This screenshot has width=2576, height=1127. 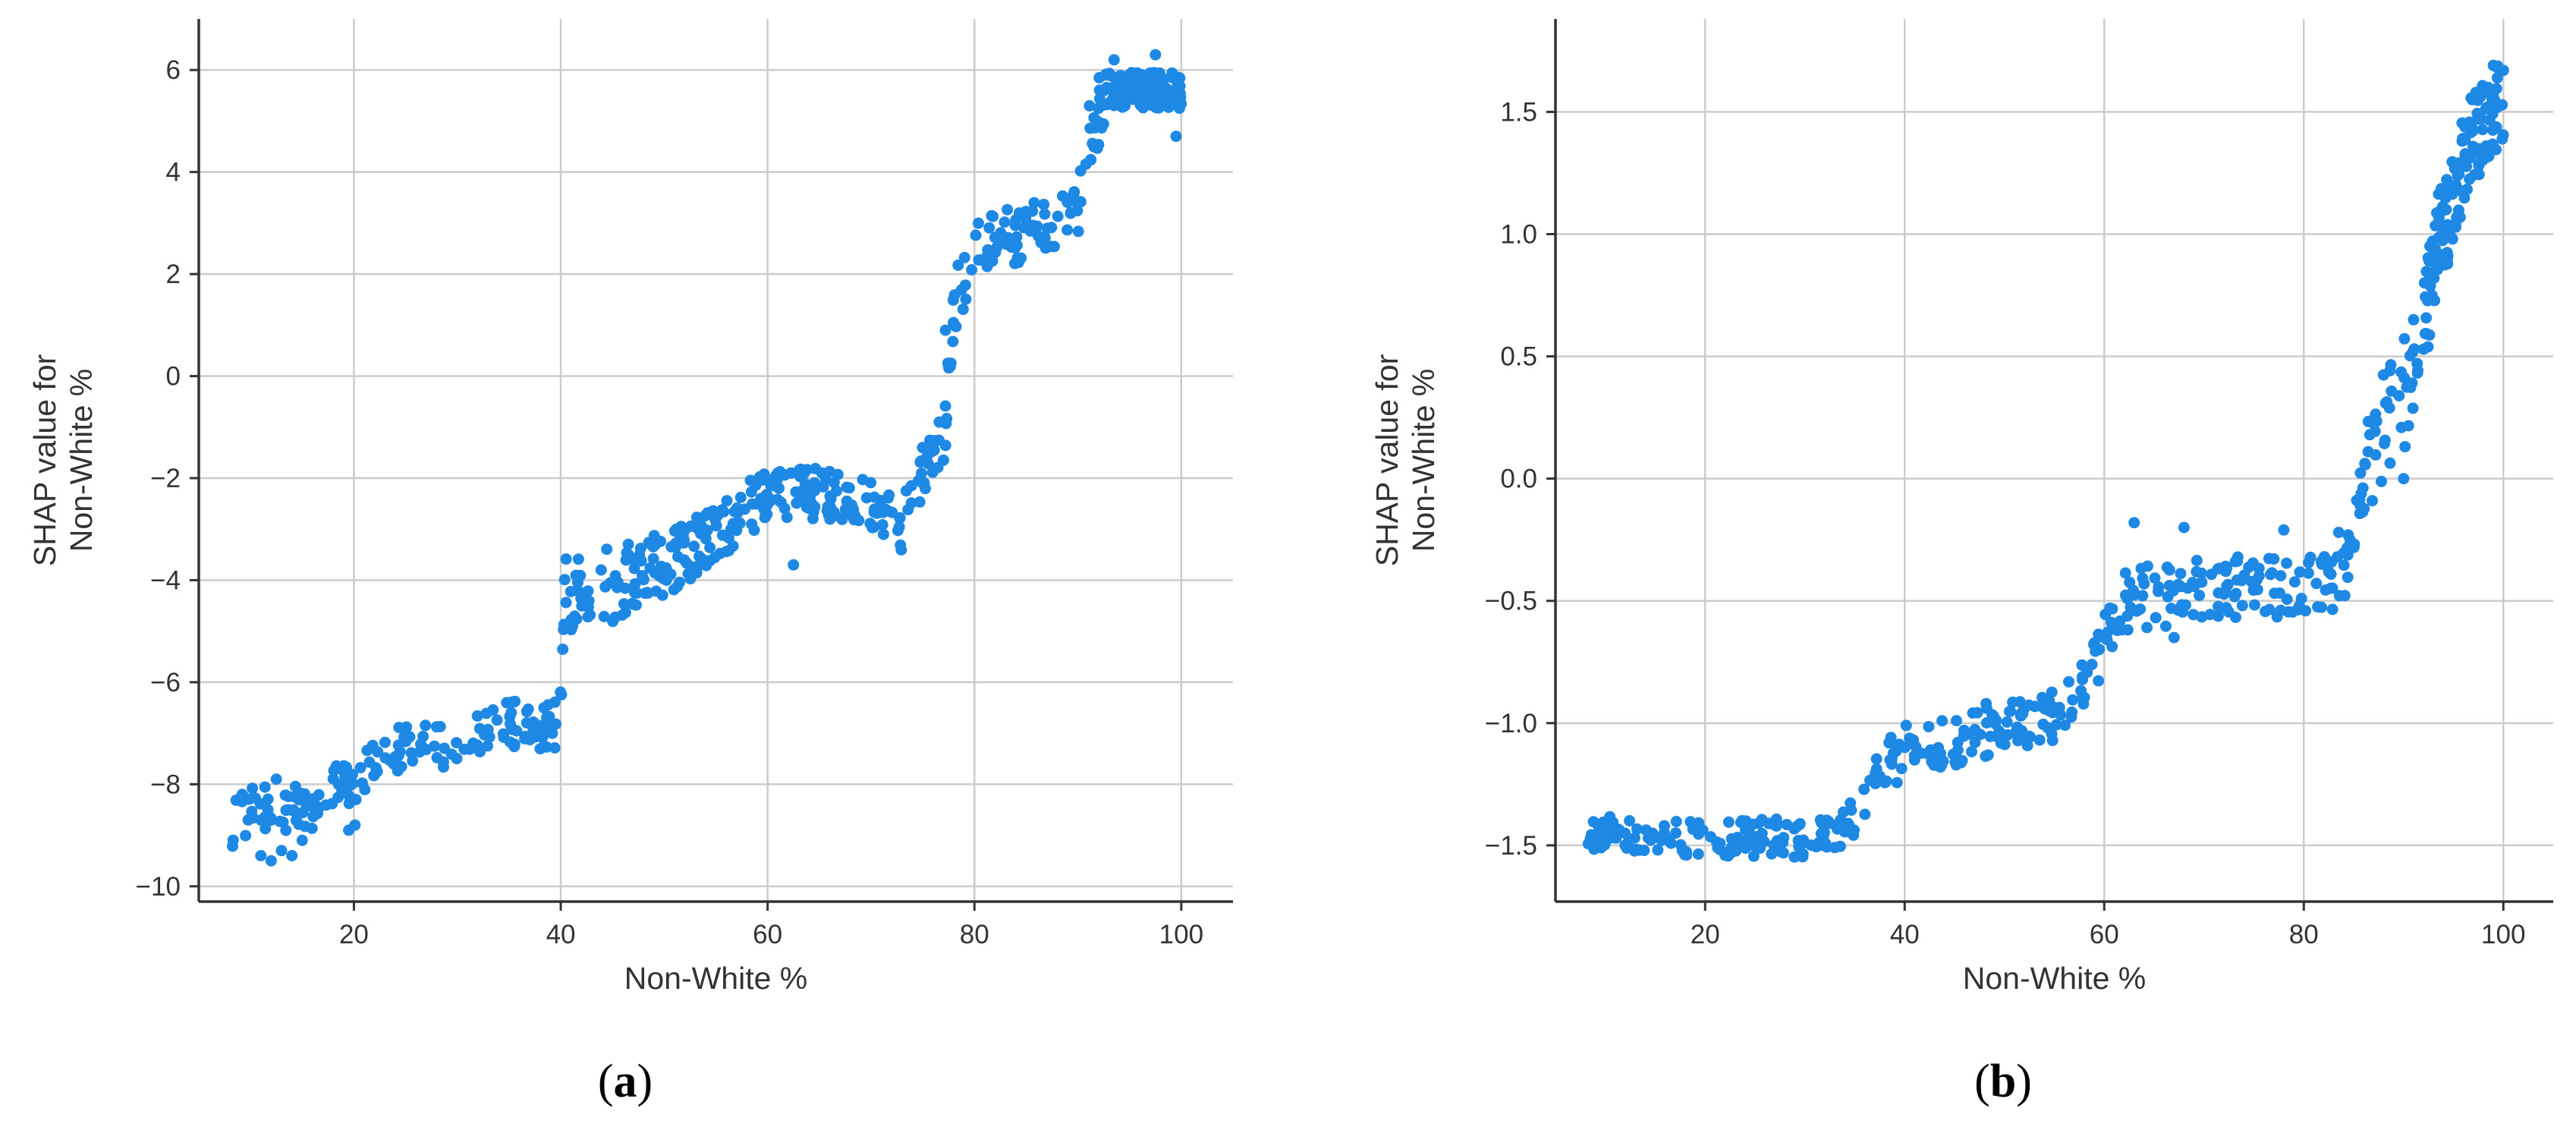 I want to click on y-axis-title-a-line1: SHAP value for, so click(x=44, y=461).